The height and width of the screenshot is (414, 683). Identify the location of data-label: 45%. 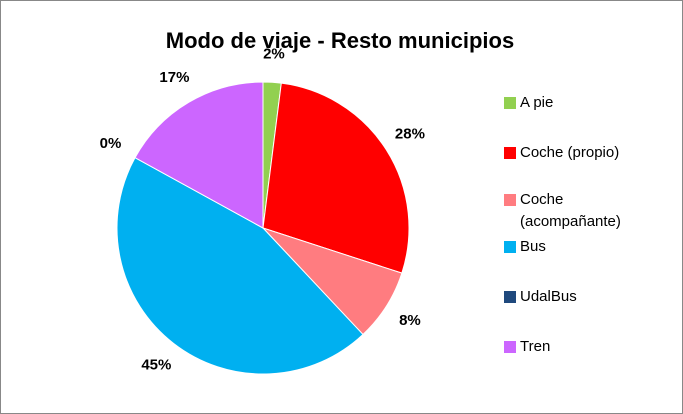
(156, 364).